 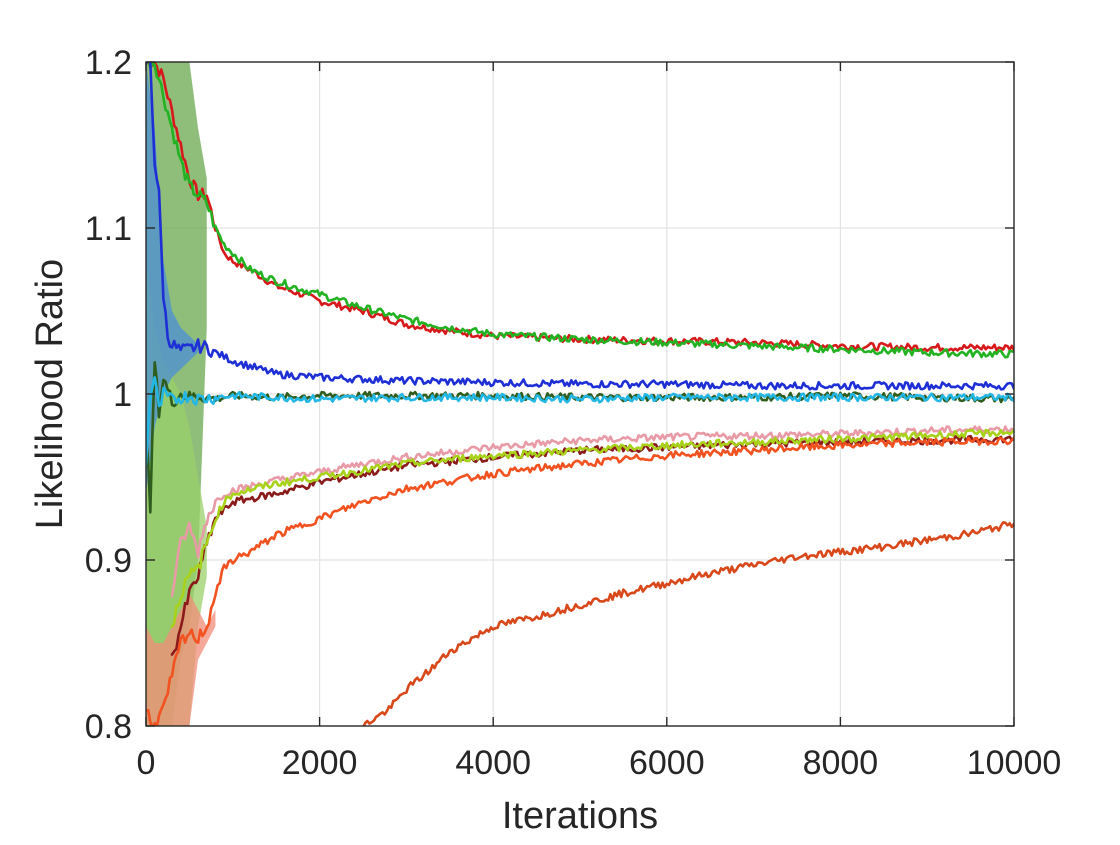 I want to click on y-tick-label: 1.2, so click(x=108, y=63).